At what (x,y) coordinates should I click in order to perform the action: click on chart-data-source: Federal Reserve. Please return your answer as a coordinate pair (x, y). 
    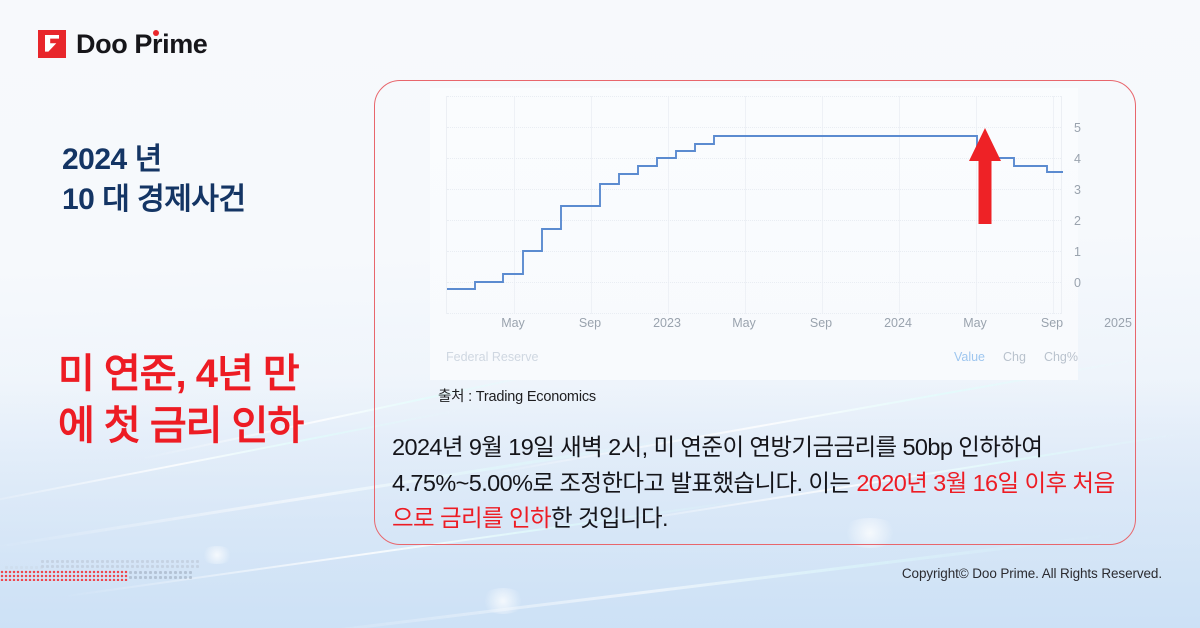
    Looking at the image, I should click on (492, 357).